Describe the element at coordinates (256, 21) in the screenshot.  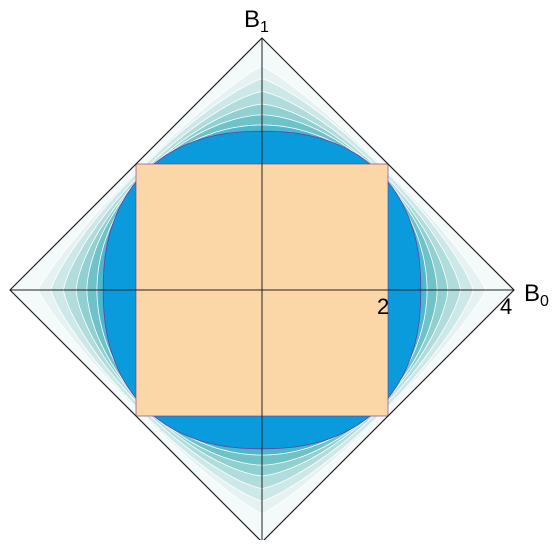
I see `y-axis-label: B1` at that location.